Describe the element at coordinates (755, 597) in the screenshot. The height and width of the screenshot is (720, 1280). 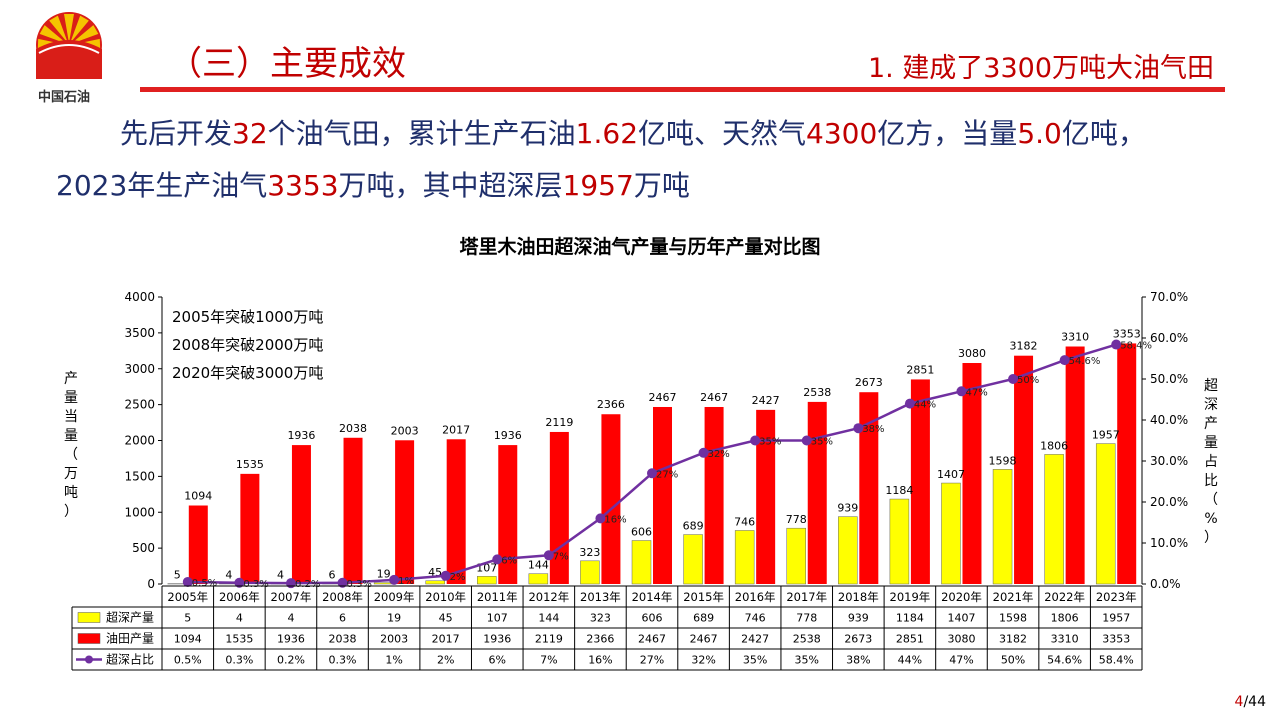
I see `x-tick-label: 2016年` at that location.